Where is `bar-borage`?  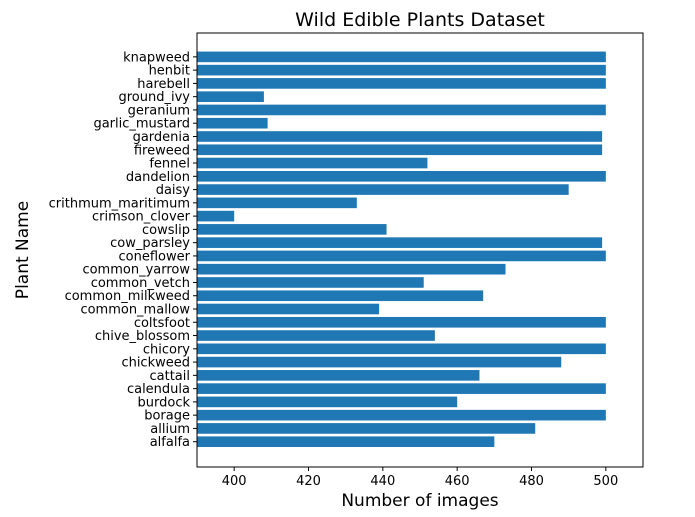 bar-borage is located at coordinates (401, 415).